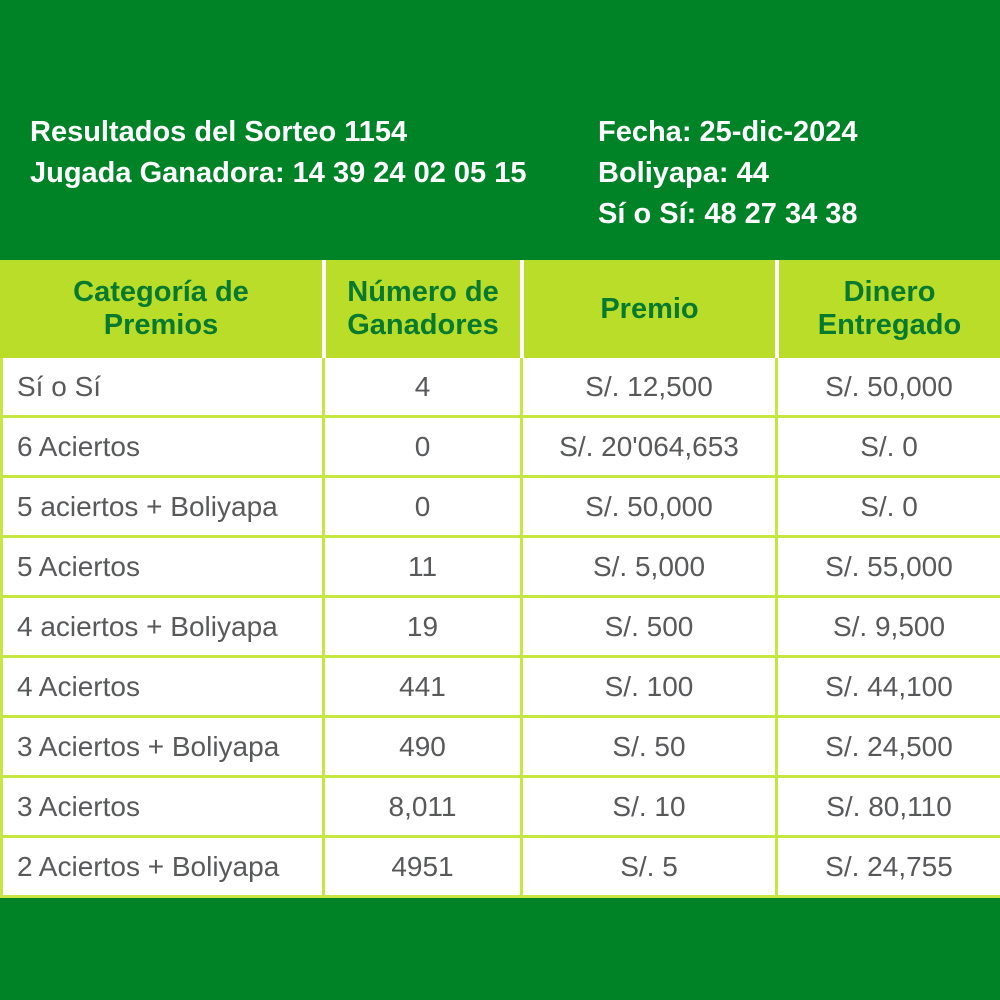 This screenshot has height=1000, width=1000. I want to click on table-row: 5 Aciertos 11 S/. 5,000 S/. 55,000, so click(500, 568).